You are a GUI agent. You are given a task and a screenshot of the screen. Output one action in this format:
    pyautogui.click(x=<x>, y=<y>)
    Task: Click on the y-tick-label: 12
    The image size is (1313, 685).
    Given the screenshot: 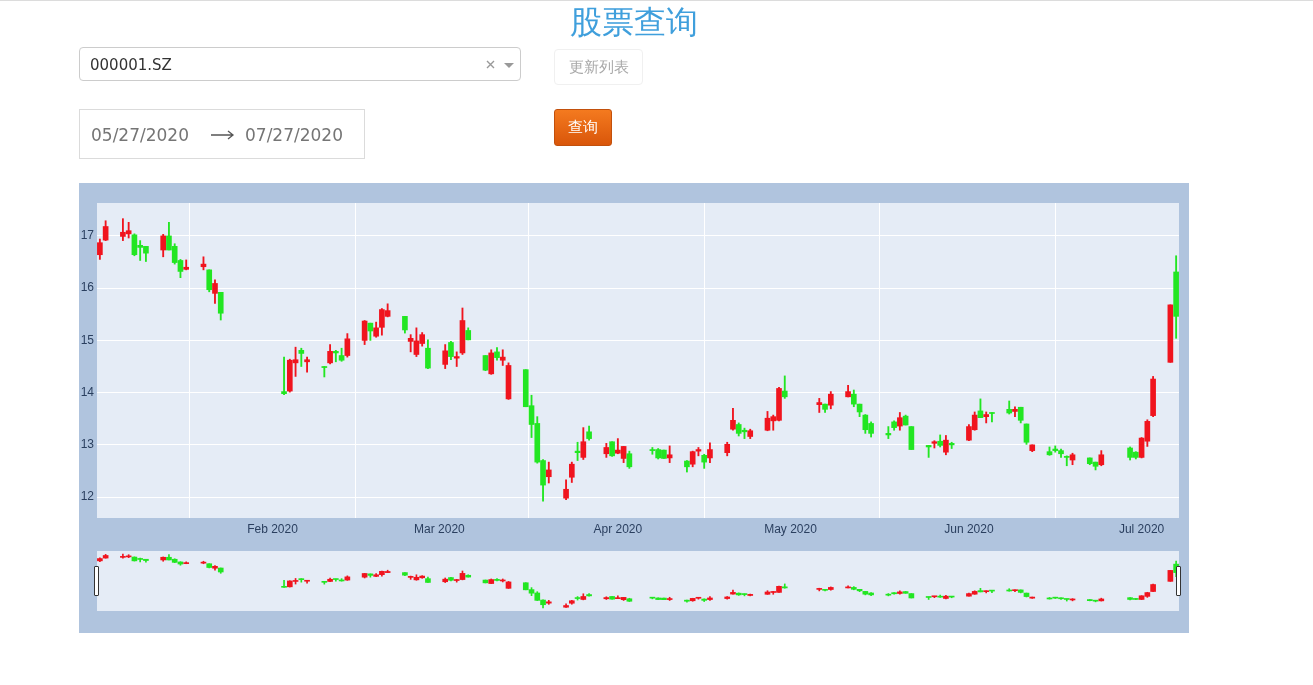 What is the action you would take?
    pyautogui.click(x=87, y=496)
    